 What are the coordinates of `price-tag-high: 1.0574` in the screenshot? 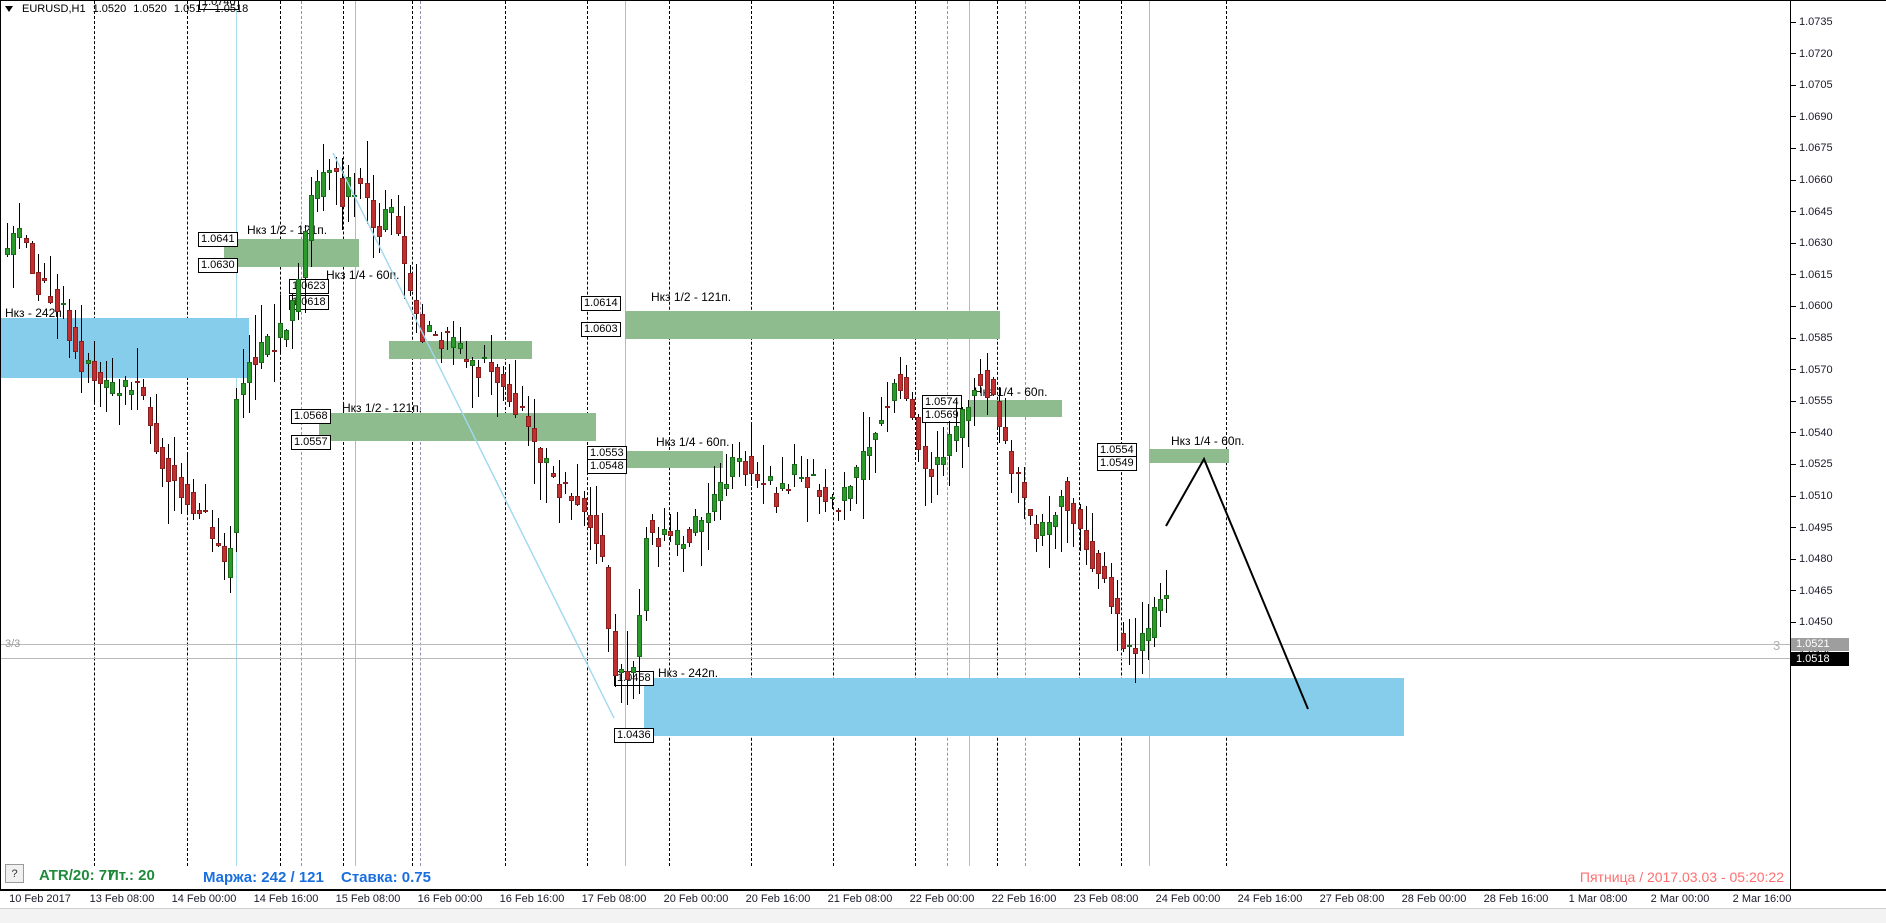 It's located at (942, 402).